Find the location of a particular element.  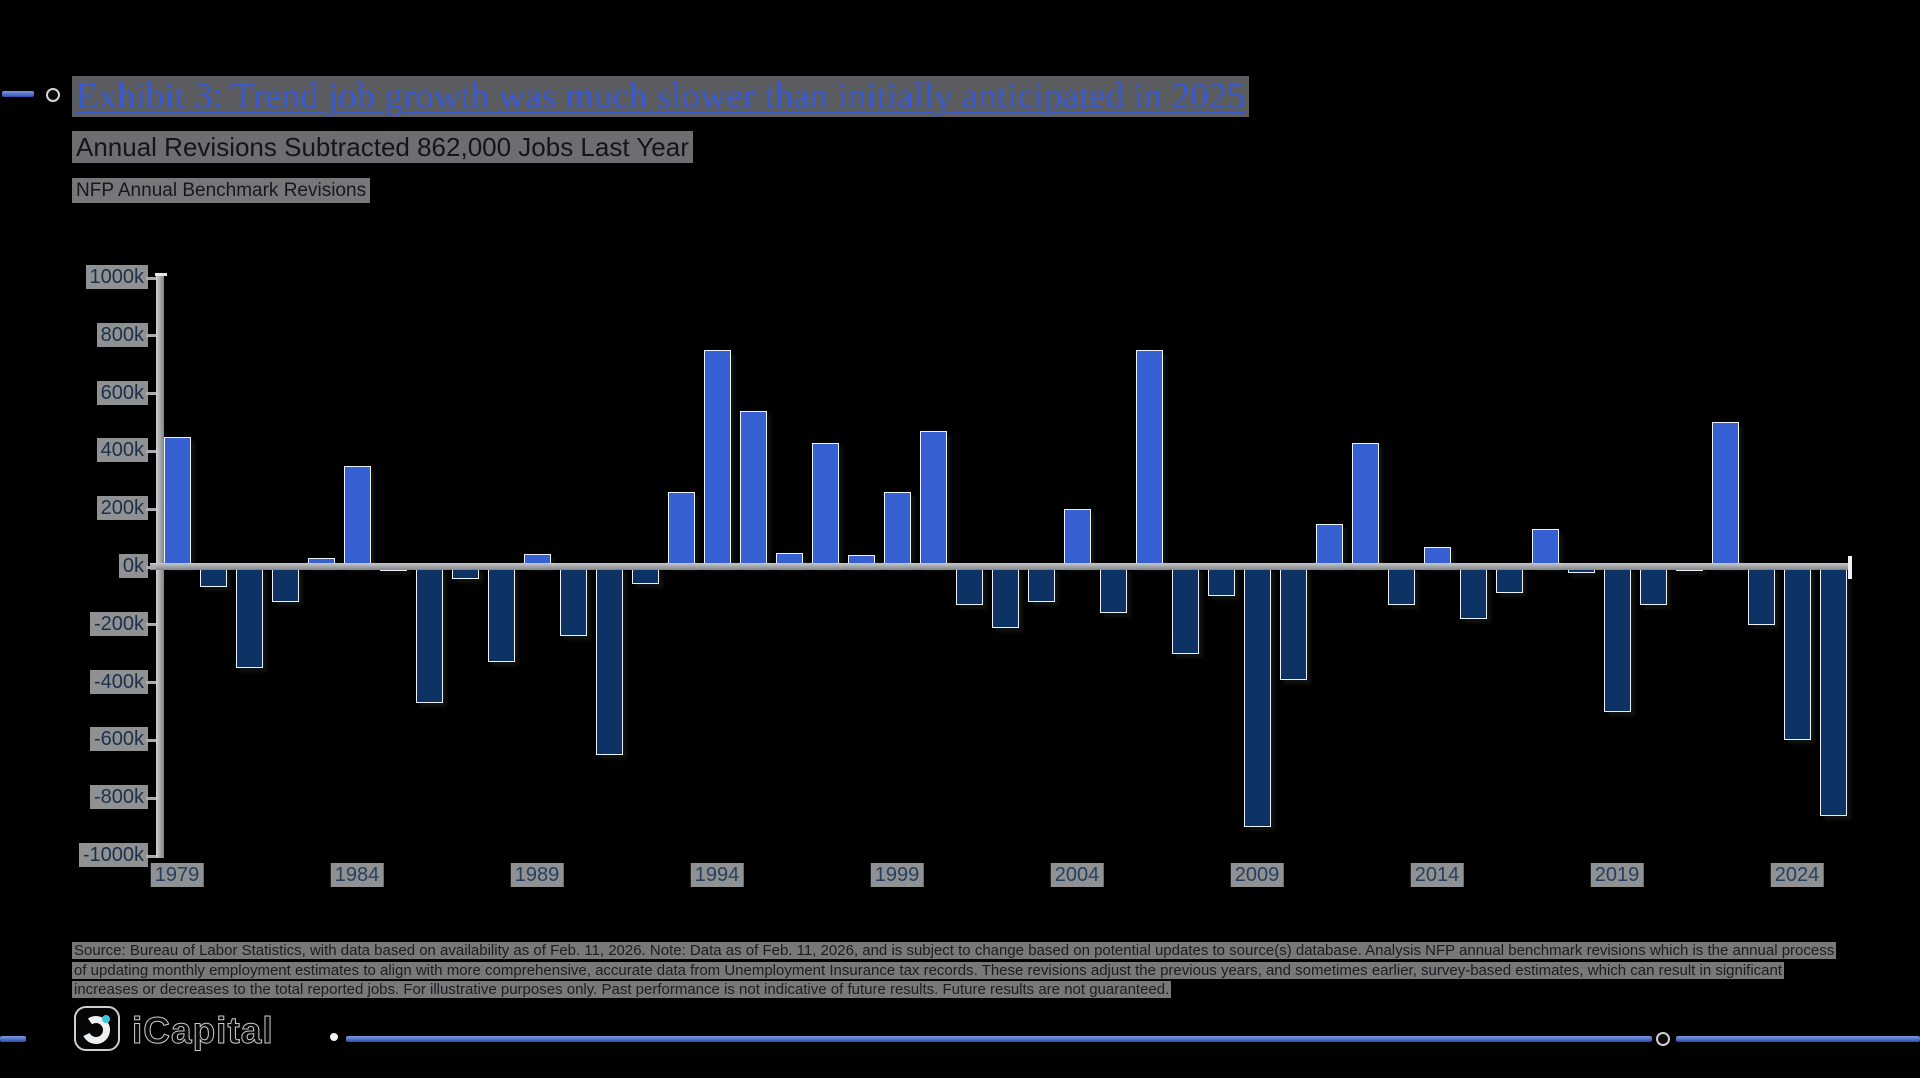

bar-2024 is located at coordinates (1797, 653).